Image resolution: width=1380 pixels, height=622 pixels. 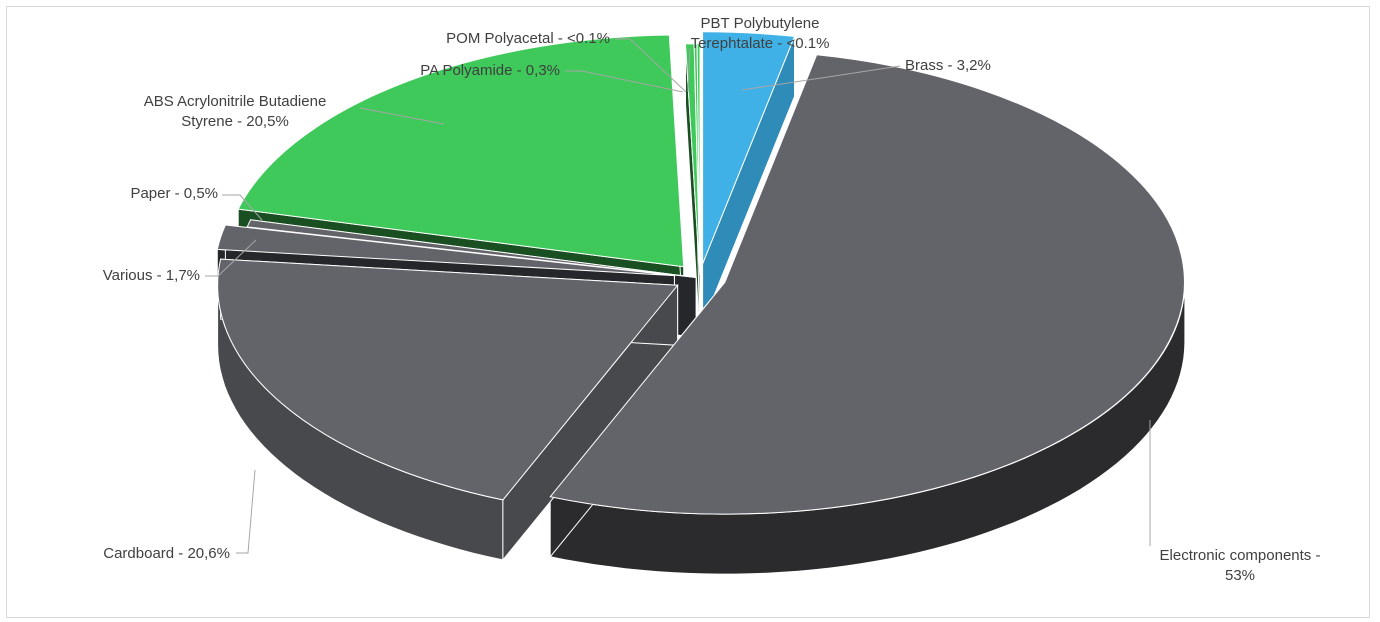 I want to click on data-label-line: PBT Polybutylene, so click(x=760, y=23).